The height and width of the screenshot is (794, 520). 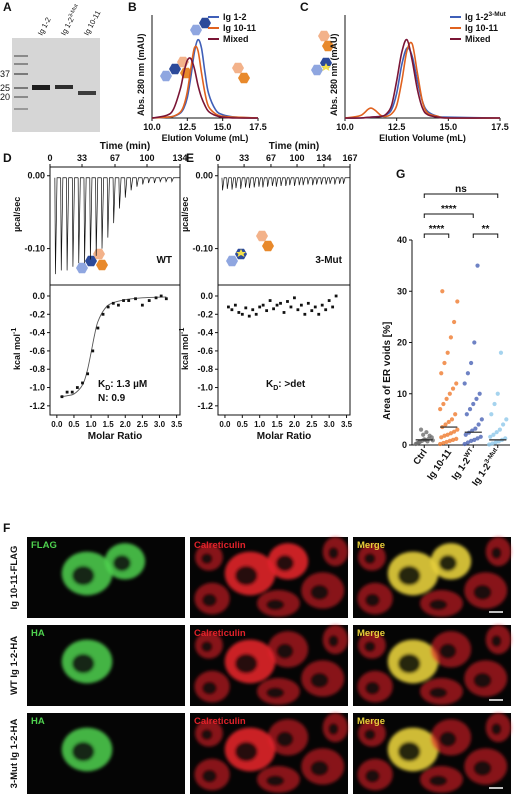 What do you see at coordinates (64, 87) in the screenshot?
I see `protein-band` at bounding box center [64, 87].